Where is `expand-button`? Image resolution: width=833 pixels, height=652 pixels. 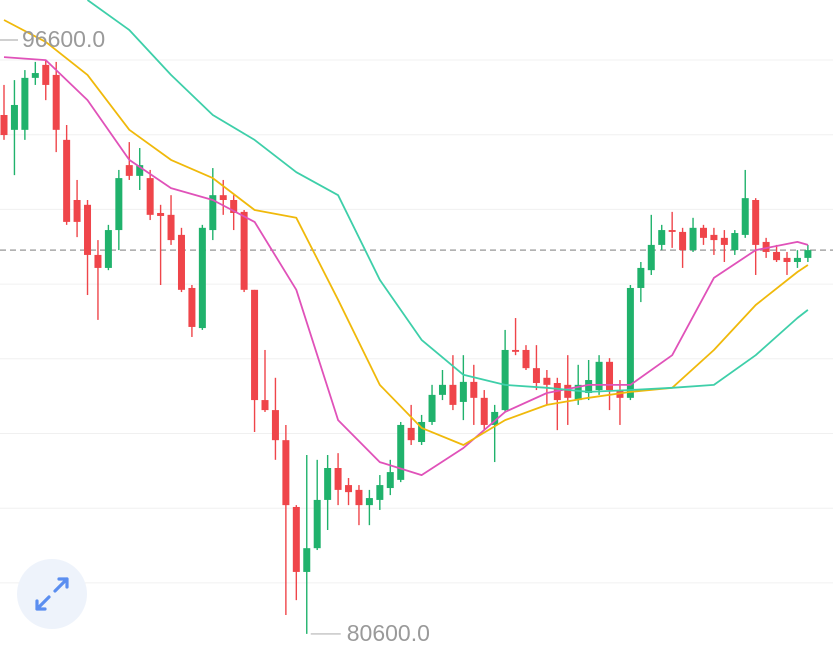 expand-button is located at coordinates (52, 594).